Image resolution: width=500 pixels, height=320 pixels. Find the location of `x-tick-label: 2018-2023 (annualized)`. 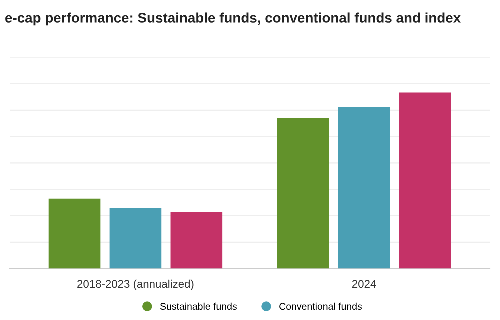

x-tick-label: 2018-2023 (annualized) is located at coordinates (136, 285).